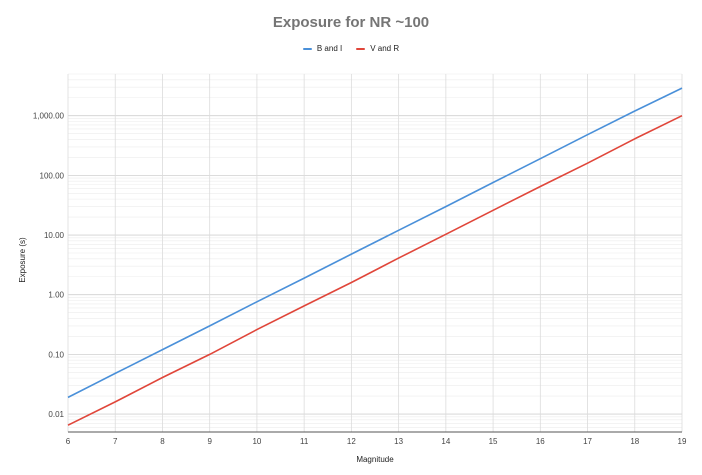  I want to click on chart-title: Exposure for NR ~100, so click(351, 22).